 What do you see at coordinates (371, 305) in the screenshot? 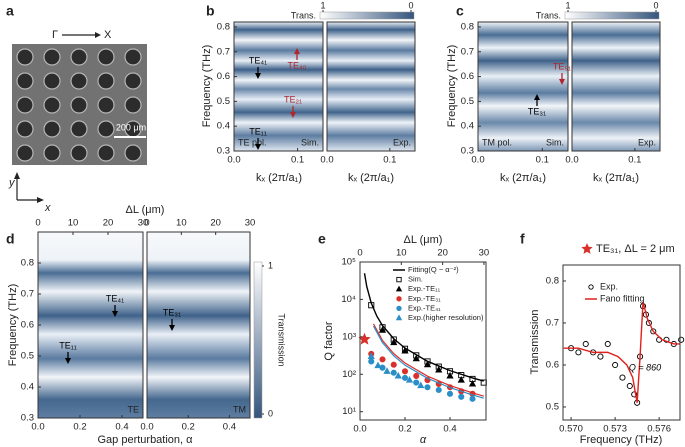
I see `marker-square` at bounding box center [371, 305].